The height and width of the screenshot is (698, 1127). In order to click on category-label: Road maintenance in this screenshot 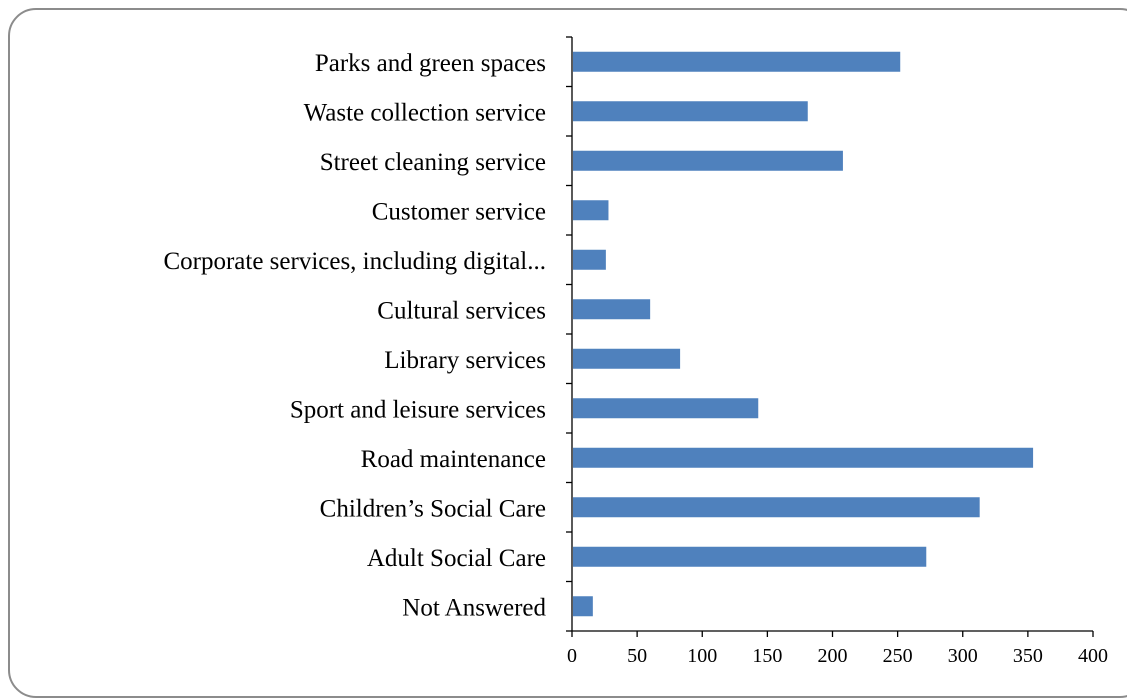, I will do `click(453, 459)`.